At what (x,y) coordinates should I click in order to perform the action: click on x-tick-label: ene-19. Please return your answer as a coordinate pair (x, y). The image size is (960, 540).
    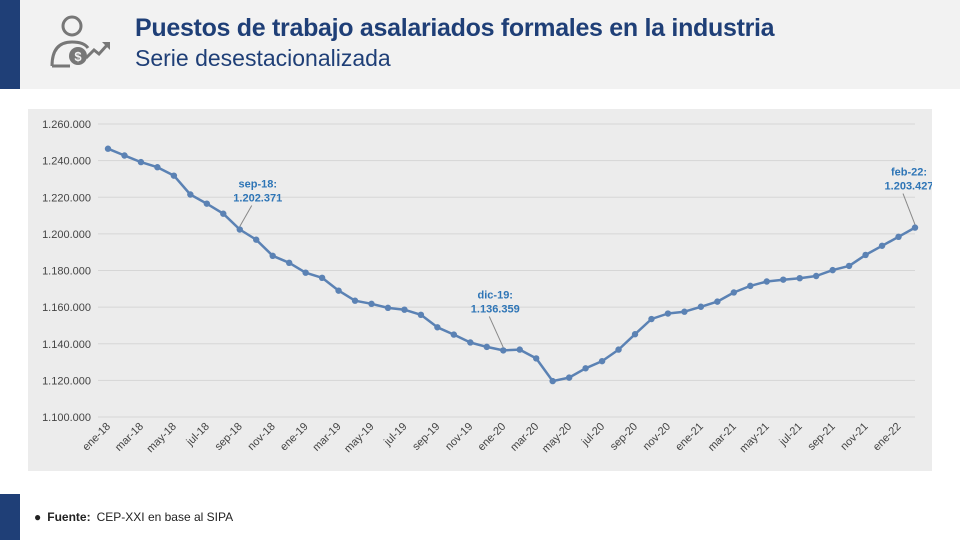
    Looking at the image, I should click on (294, 437).